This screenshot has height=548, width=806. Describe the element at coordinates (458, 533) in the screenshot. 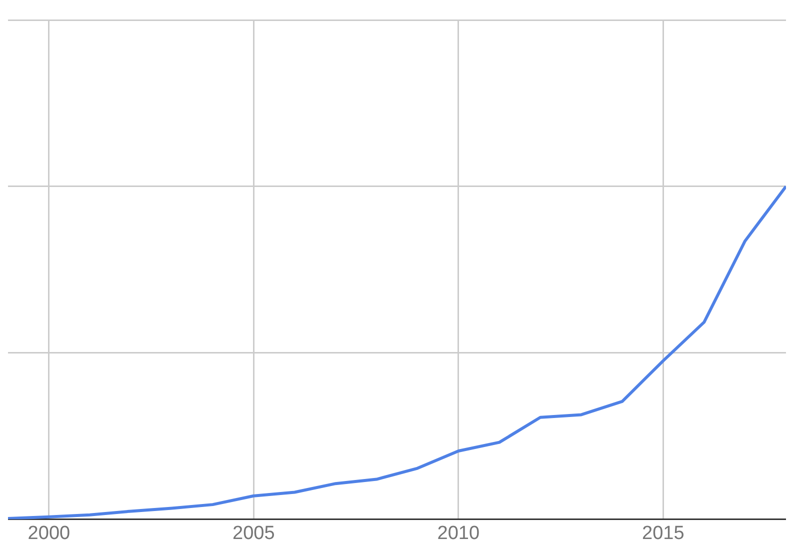

I see `x-tick-label: 2010` at that location.